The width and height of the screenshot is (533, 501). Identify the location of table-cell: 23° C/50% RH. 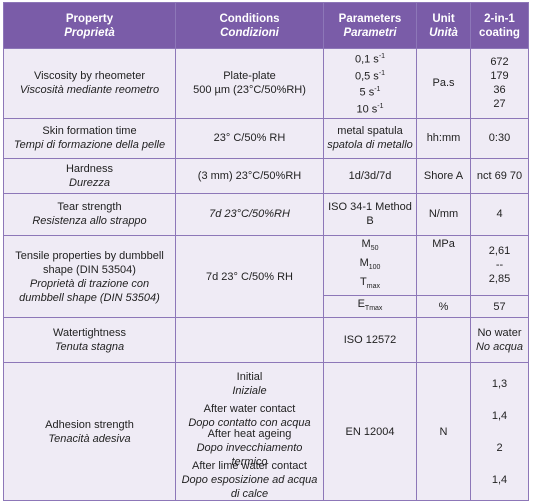
(249, 138).